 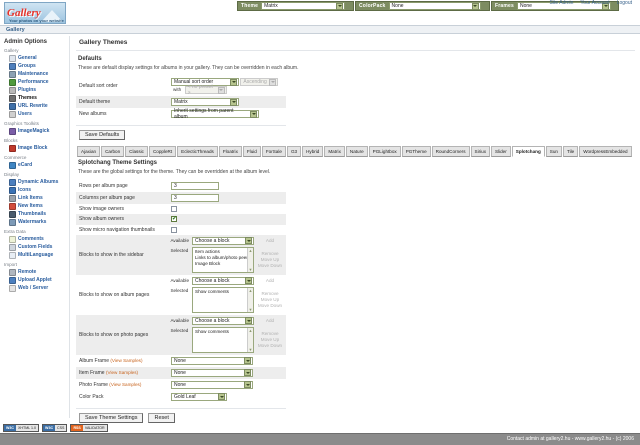 I want to click on tab-slider: Slider, so click(x=501, y=151).